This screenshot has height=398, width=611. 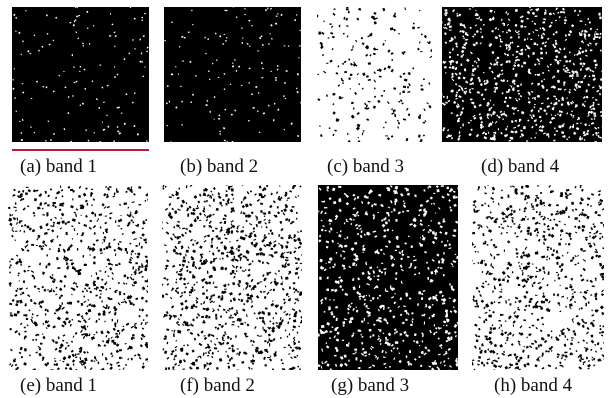 I want to click on caption-a: (a) band 1, so click(x=59, y=166).